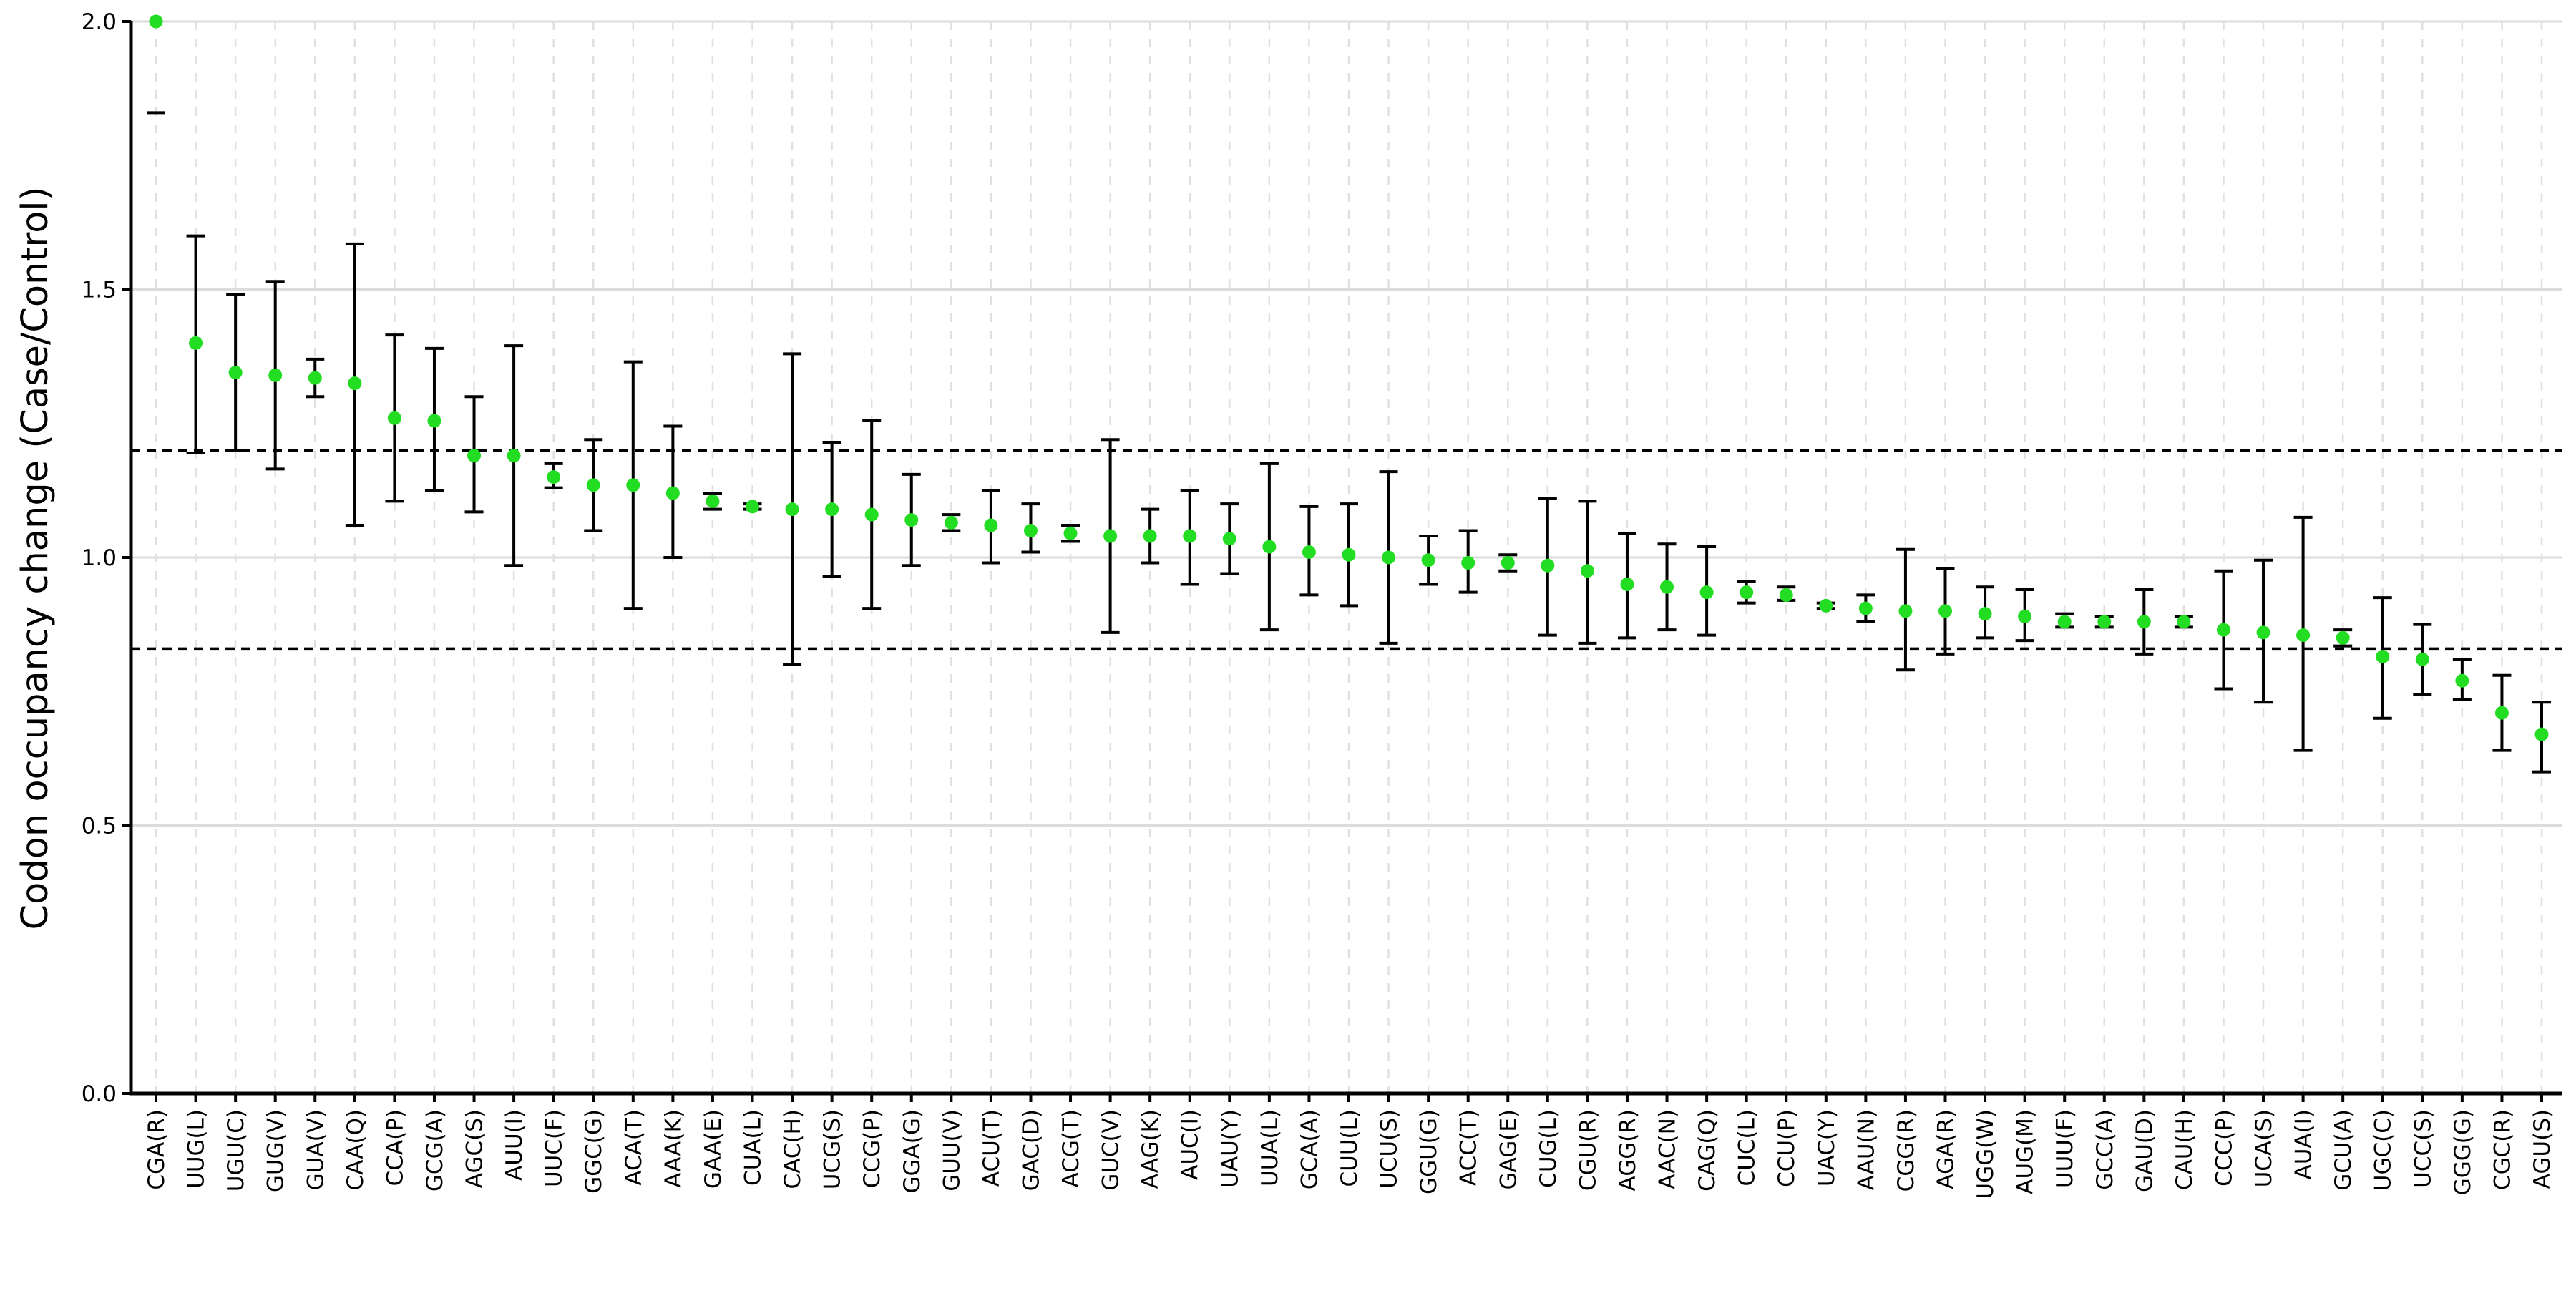 The width and height of the screenshot is (2576, 1291). Describe the element at coordinates (197, 1149) in the screenshot. I see `x-tick-label: UUG(L)` at that location.